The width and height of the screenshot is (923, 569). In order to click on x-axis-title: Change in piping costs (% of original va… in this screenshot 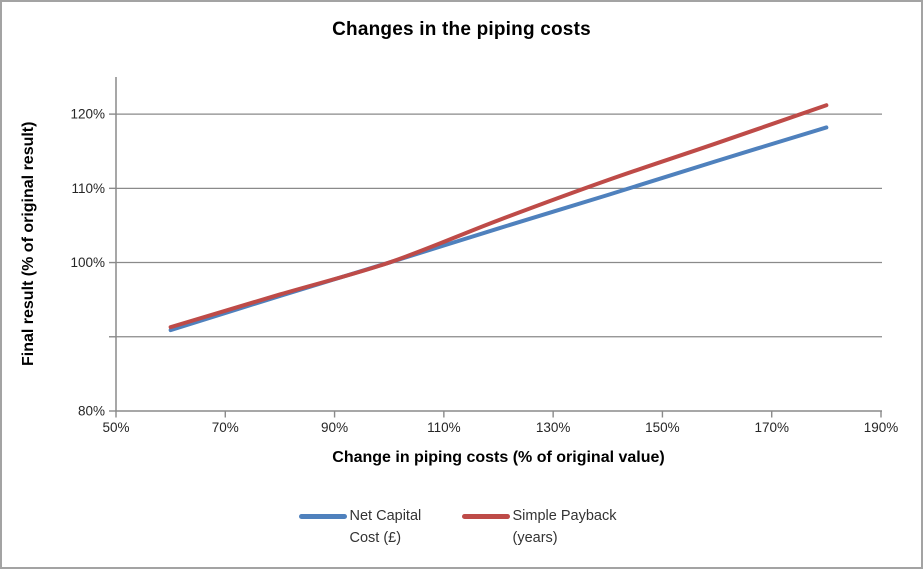, I will do `click(498, 457)`.